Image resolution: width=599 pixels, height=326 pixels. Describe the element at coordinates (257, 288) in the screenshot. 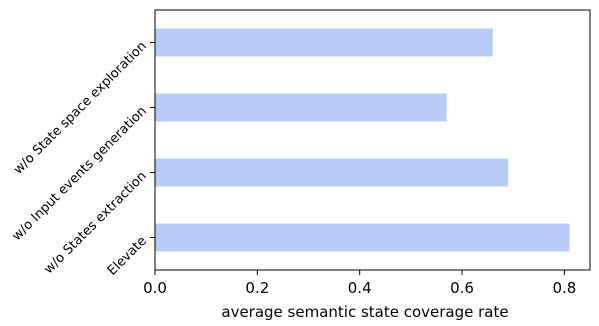

I see `x-tick-label-1: 0.2` at that location.